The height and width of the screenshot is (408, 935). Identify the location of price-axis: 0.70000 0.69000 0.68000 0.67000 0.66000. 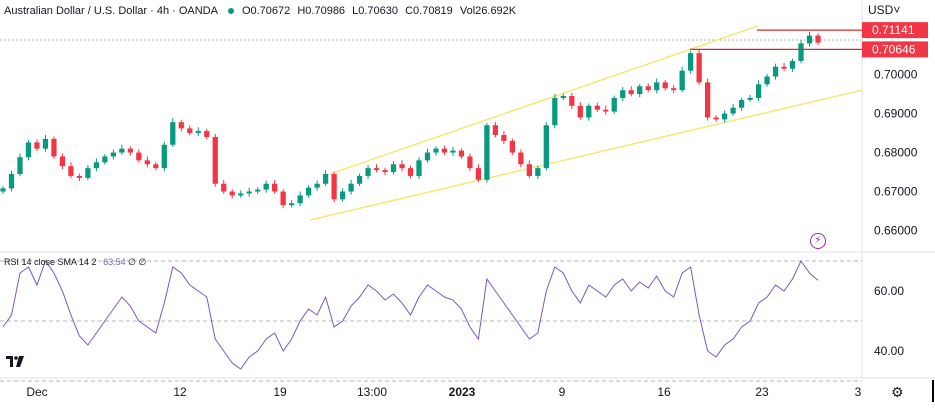
(896, 153).